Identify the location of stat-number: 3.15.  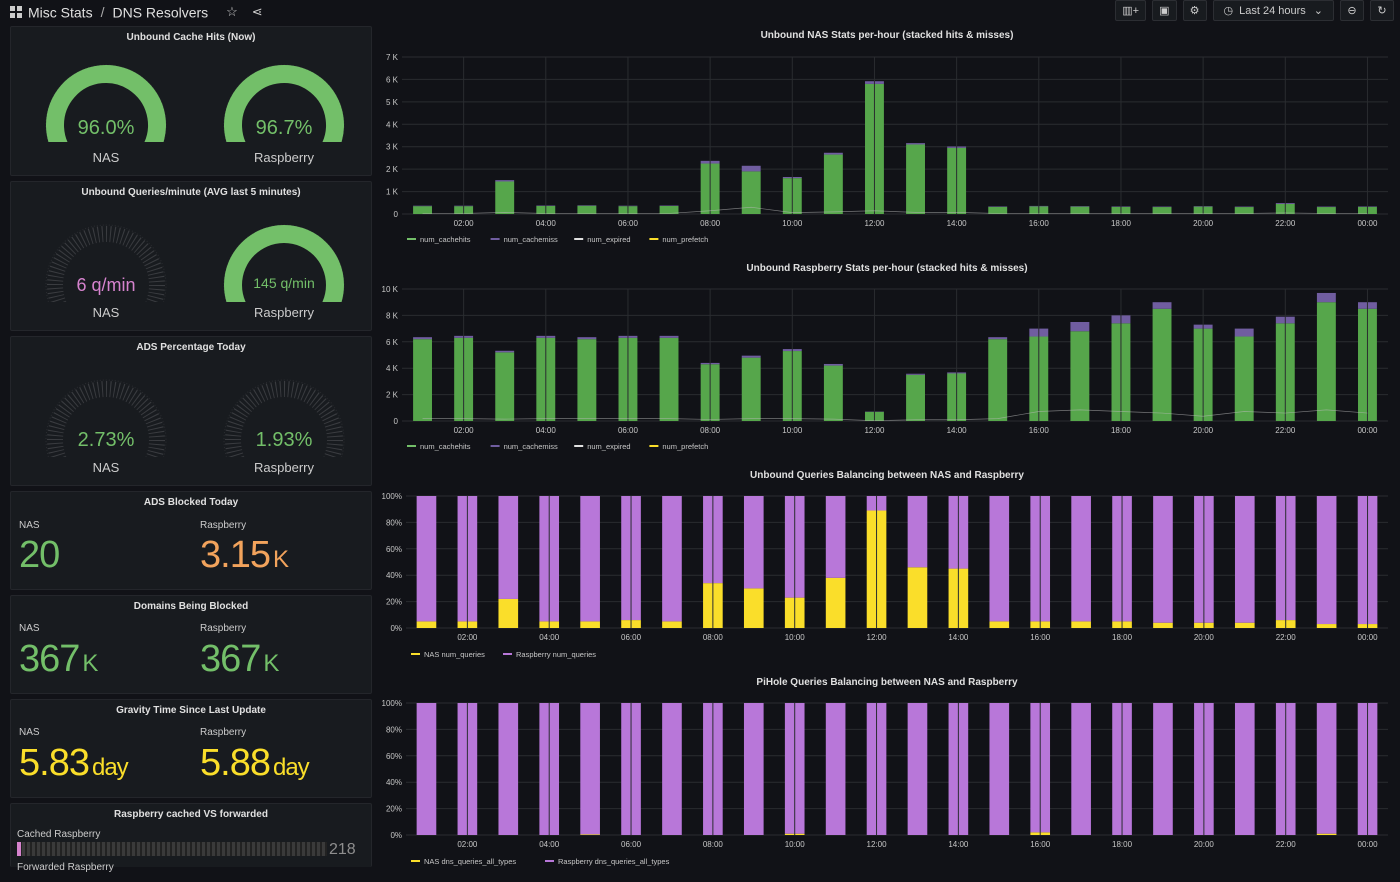
(235, 555).